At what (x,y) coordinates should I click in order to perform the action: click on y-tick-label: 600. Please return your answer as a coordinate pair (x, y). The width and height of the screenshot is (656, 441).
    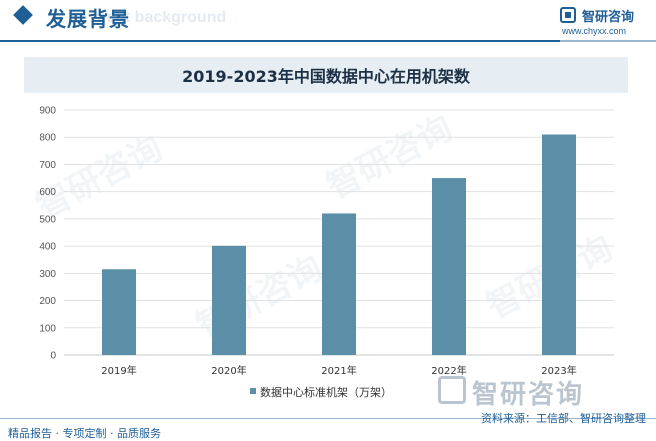
    Looking at the image, I should click on (47, 192).